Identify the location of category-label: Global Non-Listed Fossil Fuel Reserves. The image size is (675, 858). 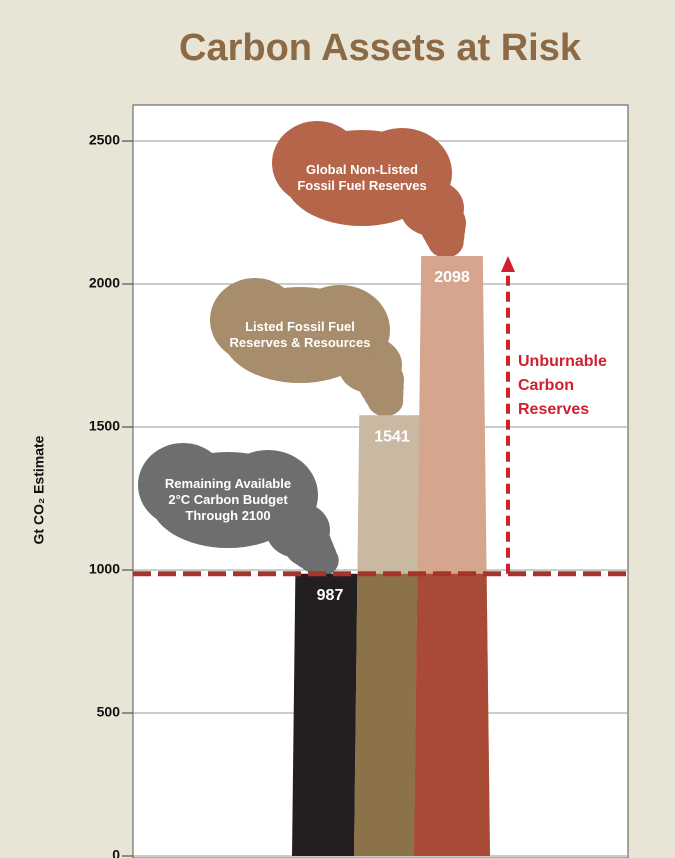
(362, 177).